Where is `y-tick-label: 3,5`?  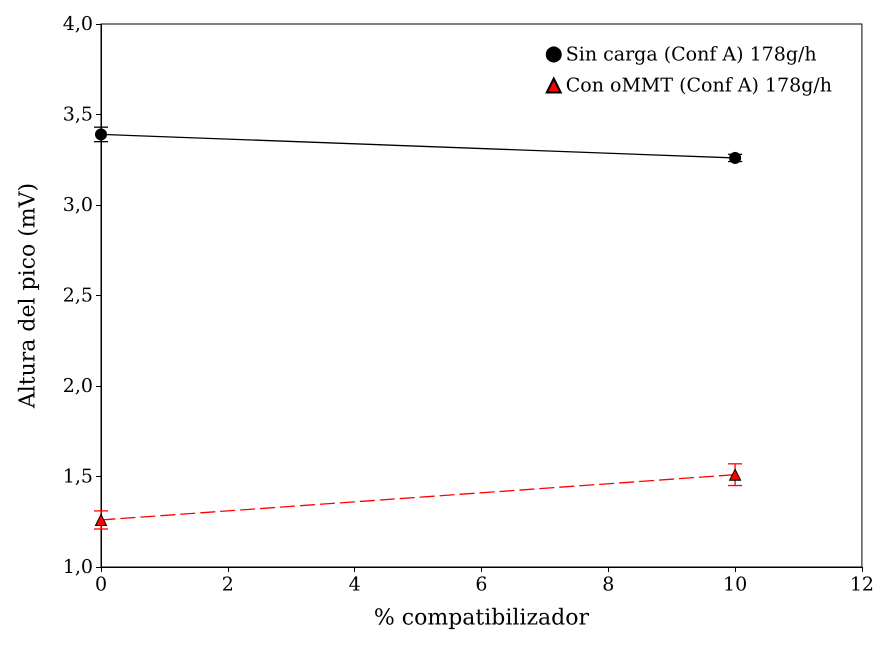
y-tick-label: 3,5 is located at coordinates (77, 115).